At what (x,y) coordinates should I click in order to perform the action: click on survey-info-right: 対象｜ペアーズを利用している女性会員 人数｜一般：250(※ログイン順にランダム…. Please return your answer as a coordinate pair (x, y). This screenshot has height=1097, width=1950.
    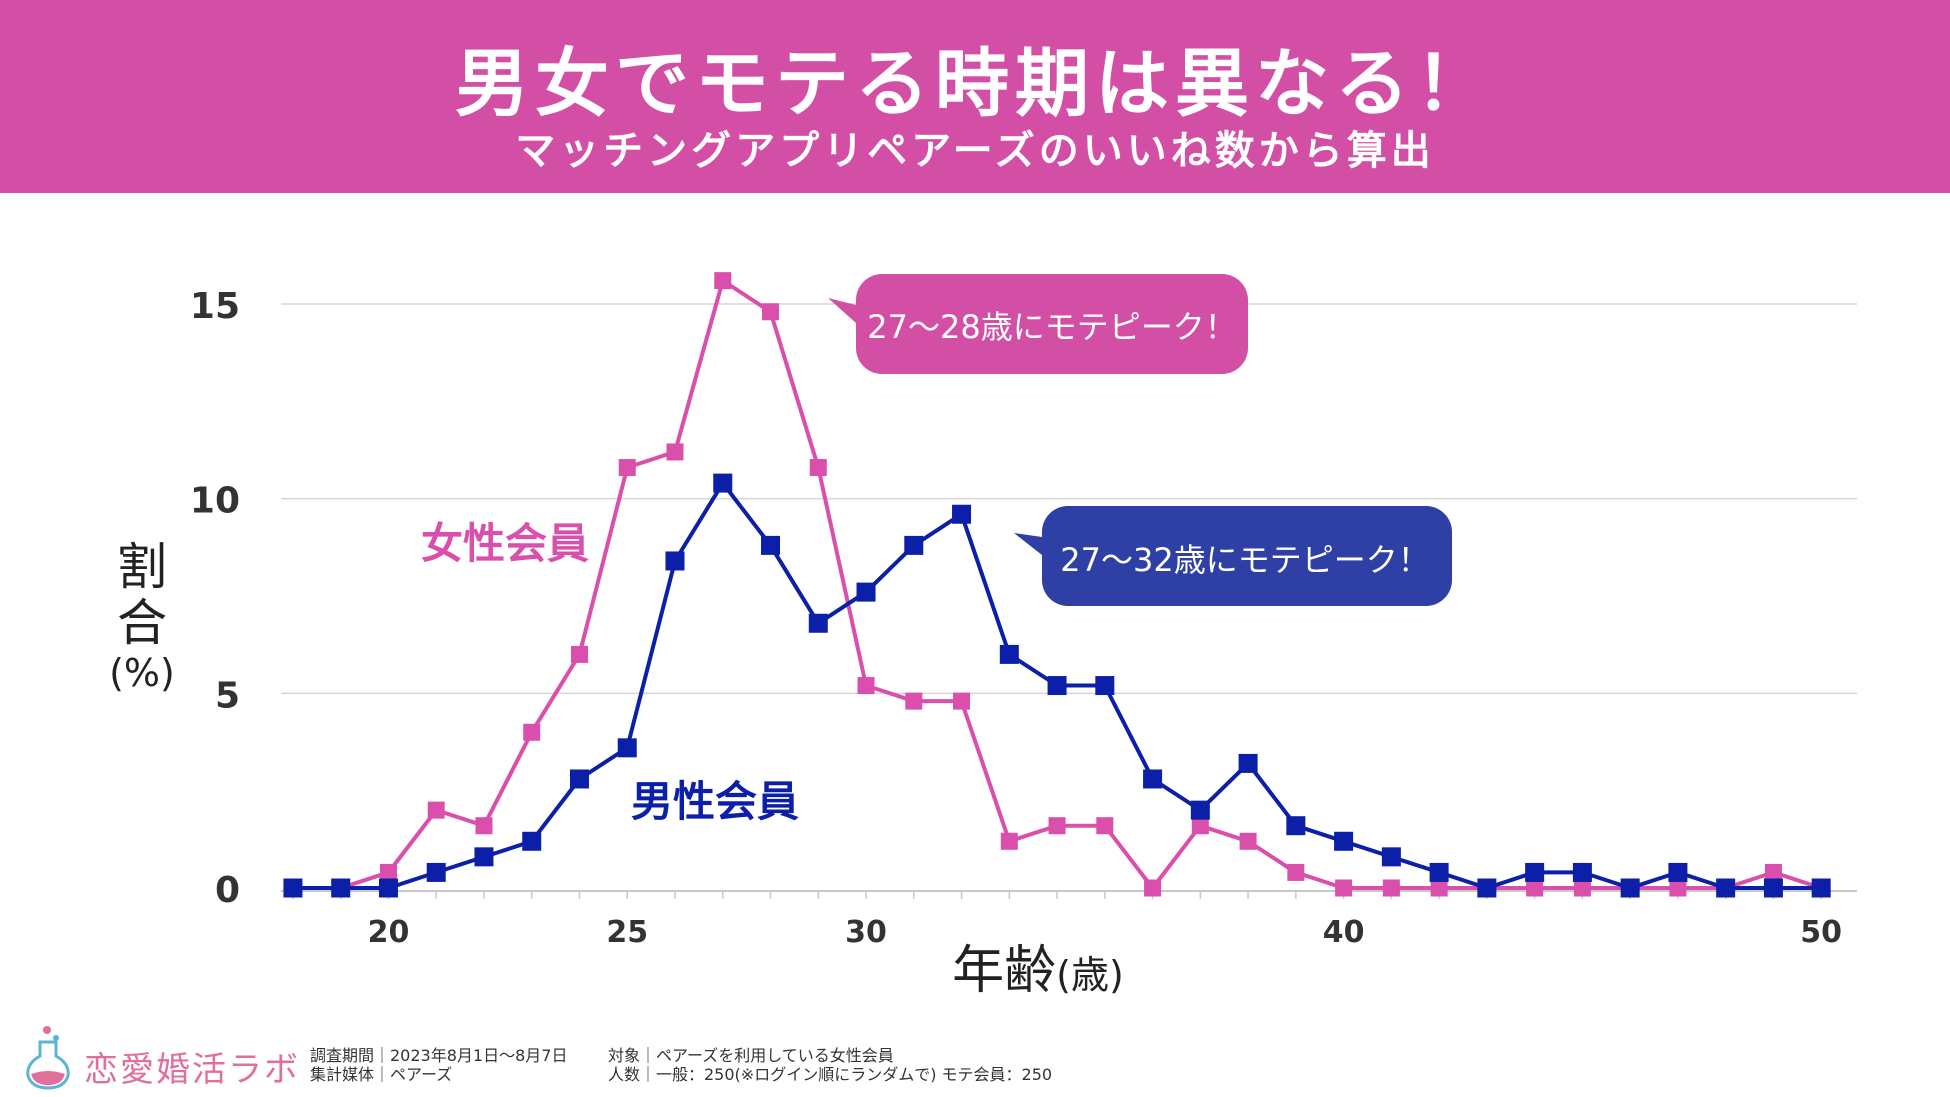
    Looking at the image, I should click on (830, 1065).